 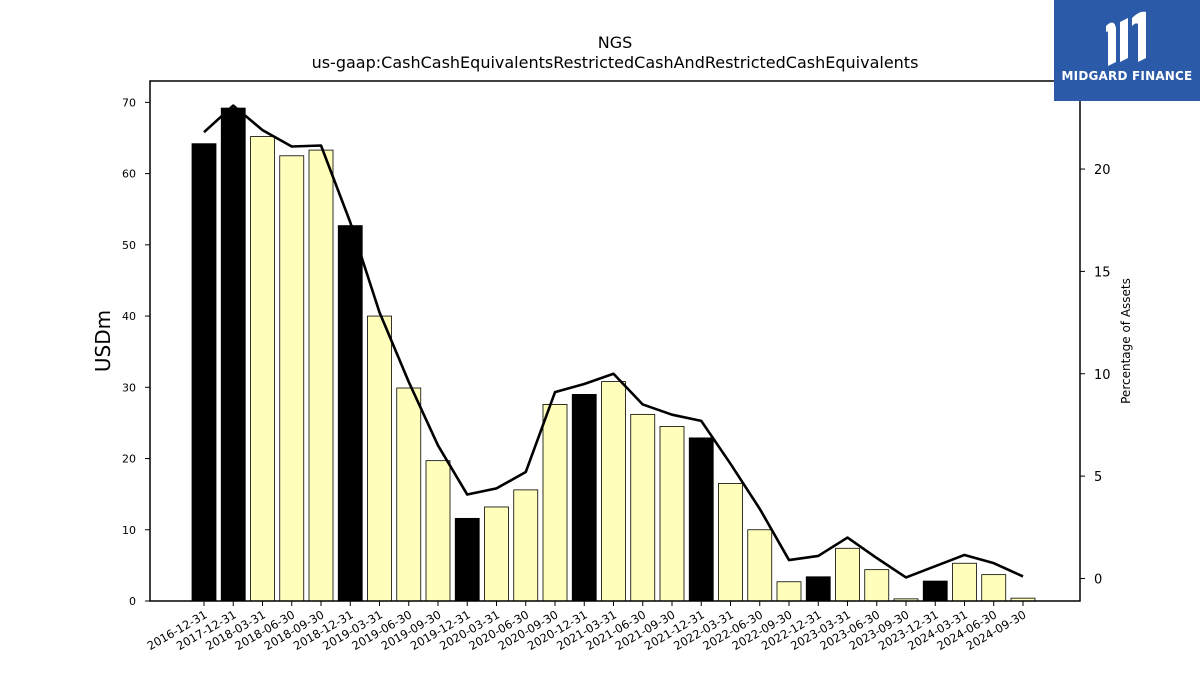 I want to click on logo-mark-icon, so click(x=1126, y=38).